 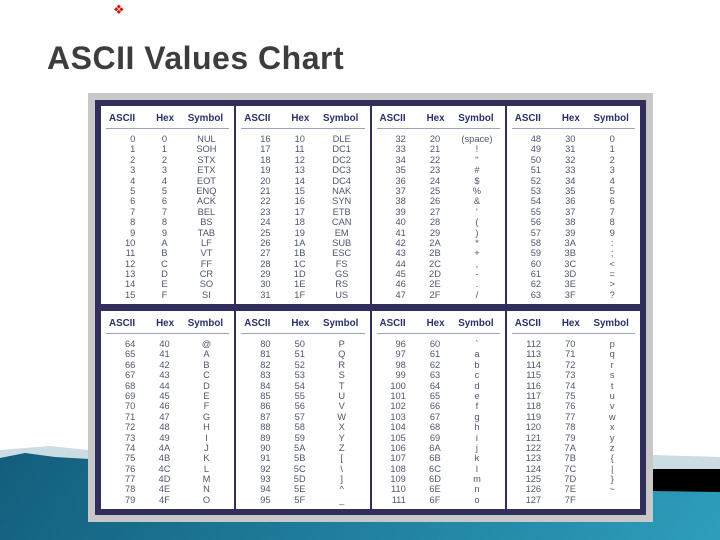 I want to click on ascii-row: 46 2E., so click(x=438, y=284).